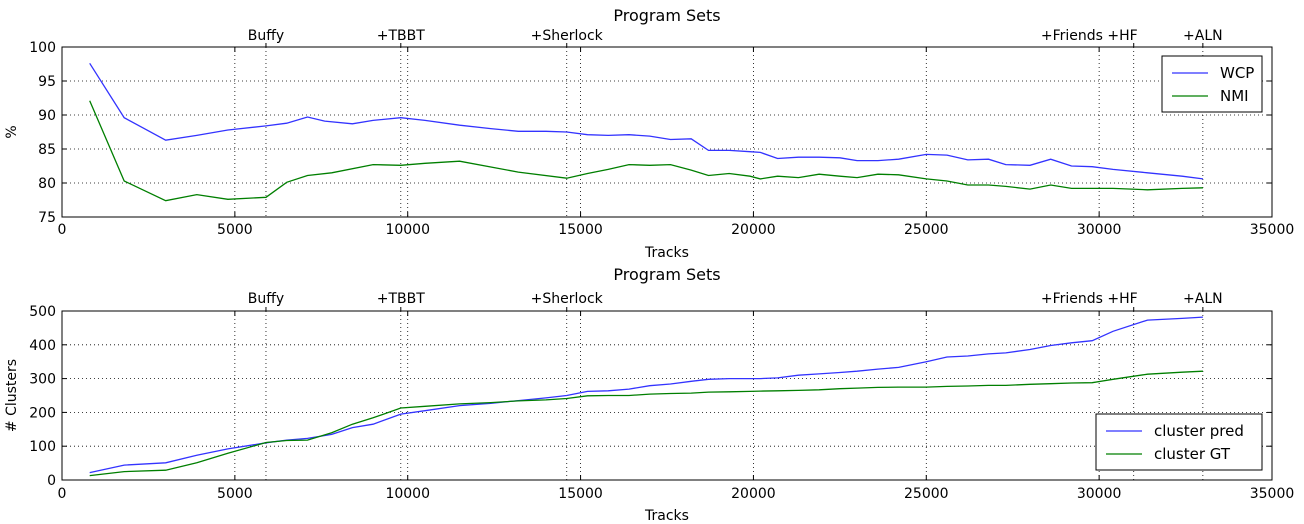 The width and height of the screenshot is (1304, 524). I want to click on legend: cluster pred cluster GT, so click(1179, 442).